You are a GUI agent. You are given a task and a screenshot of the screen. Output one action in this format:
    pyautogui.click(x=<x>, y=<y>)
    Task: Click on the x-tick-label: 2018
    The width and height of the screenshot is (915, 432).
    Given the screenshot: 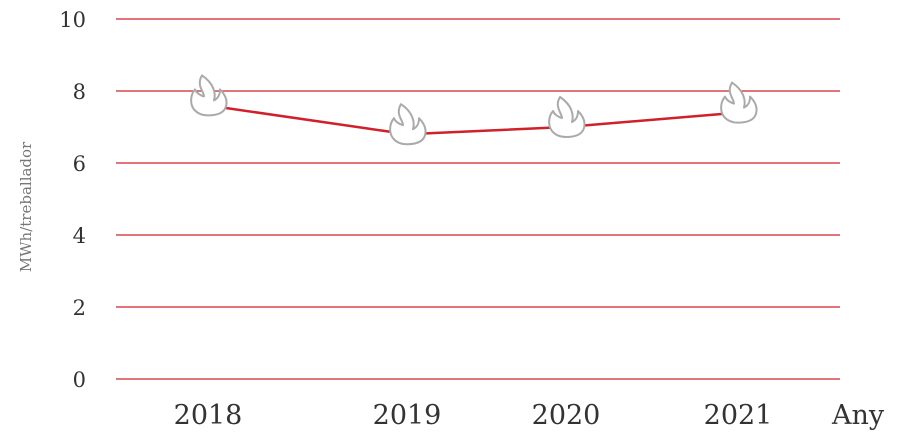 What is the action you would take?
    pyautogui.click(x=208, y=415)
    